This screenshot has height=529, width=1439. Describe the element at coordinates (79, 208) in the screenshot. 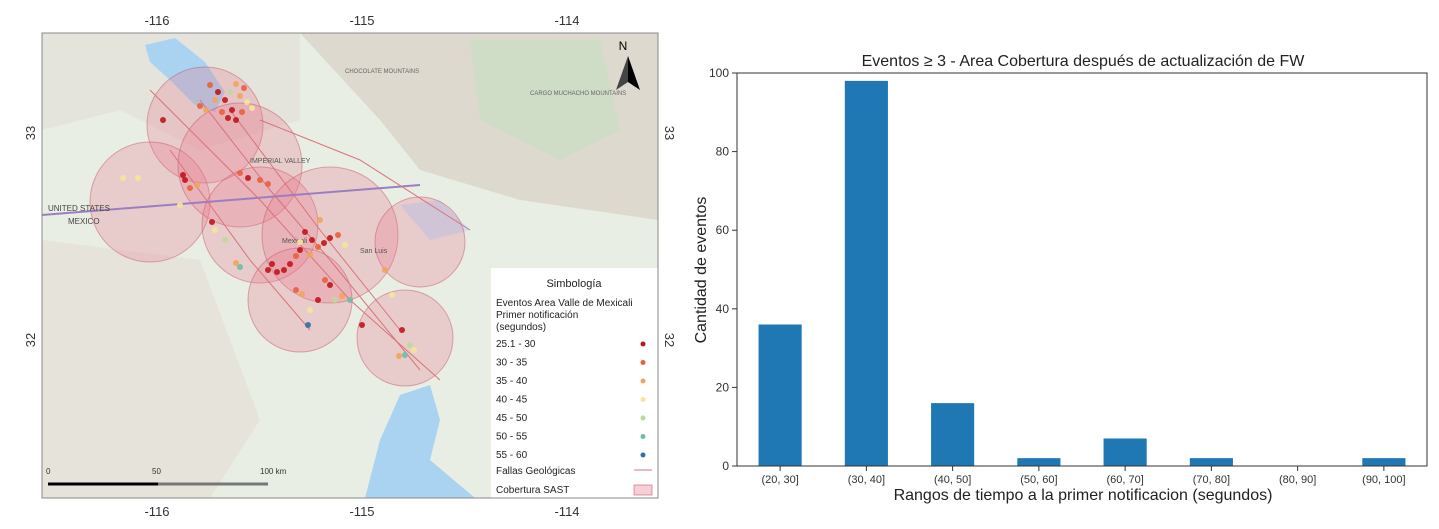

I see `country-label: UNITED STATES` at that location.